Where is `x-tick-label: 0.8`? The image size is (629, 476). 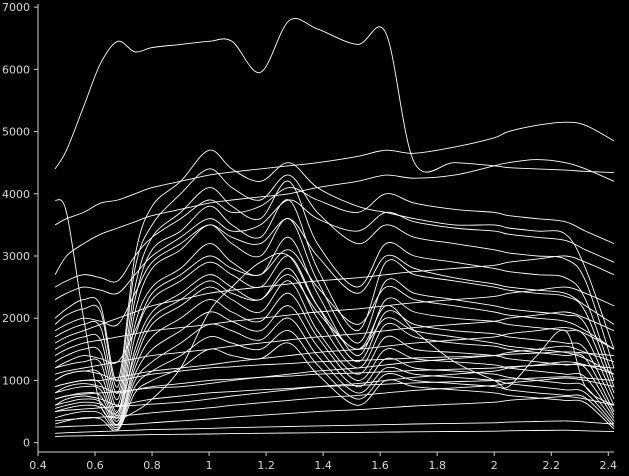
x-tick-label: 0.8 is located at coordinates (152, 465).